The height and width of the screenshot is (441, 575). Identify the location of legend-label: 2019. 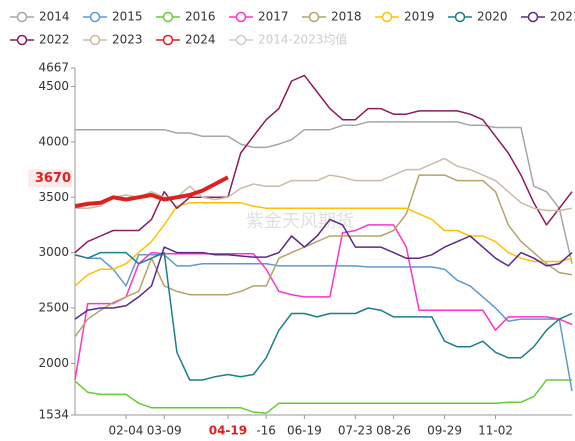
(419, 17).